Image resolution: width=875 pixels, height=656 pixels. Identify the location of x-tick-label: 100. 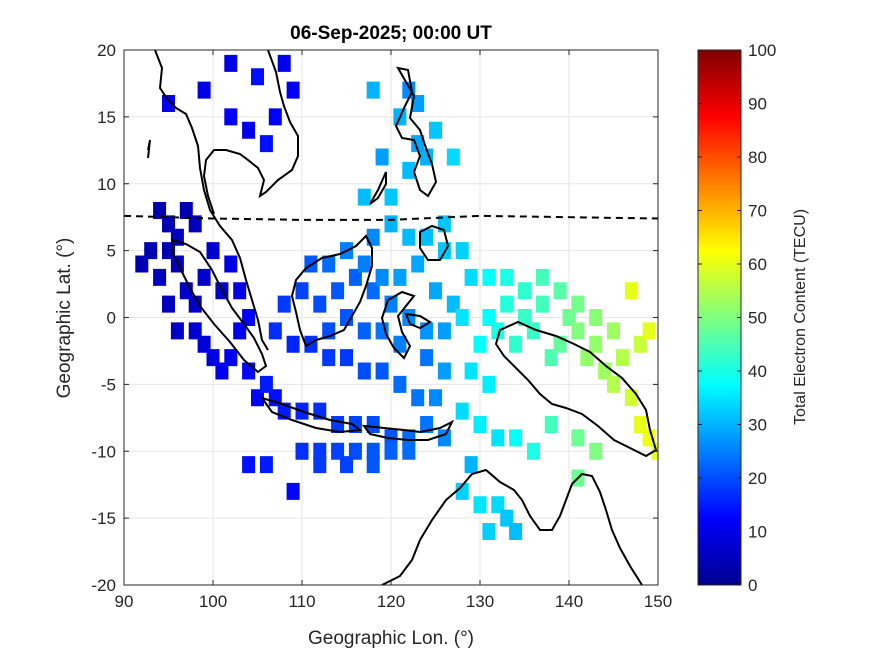
(213, 601).